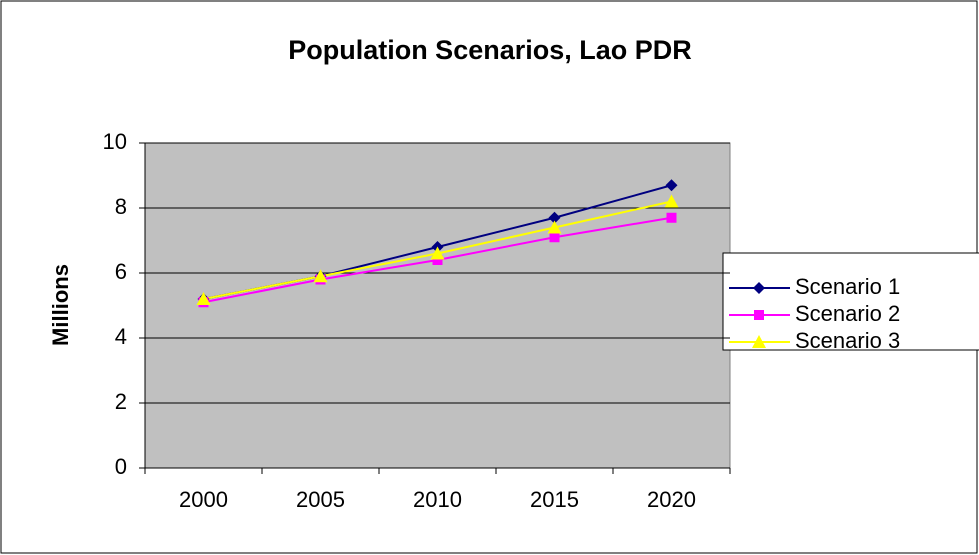 Image resolution: width=979 pixels, height=555 pixels. What do you see at coordinates (847, 286) in the screenshot?
I see `legend-label: Scenario 1` at bounding box center [847, 286].